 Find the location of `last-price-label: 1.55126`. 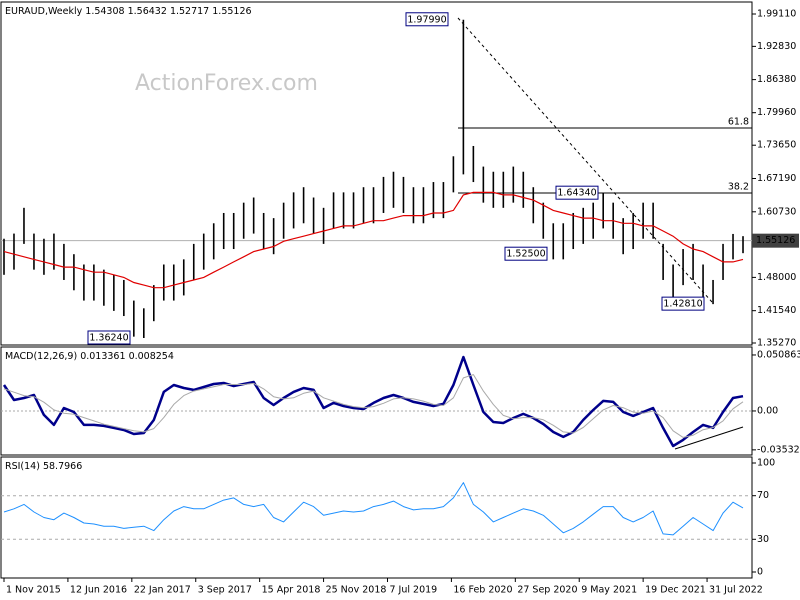

last-price-label: 1.55126 is located at coordinates (775, 240).